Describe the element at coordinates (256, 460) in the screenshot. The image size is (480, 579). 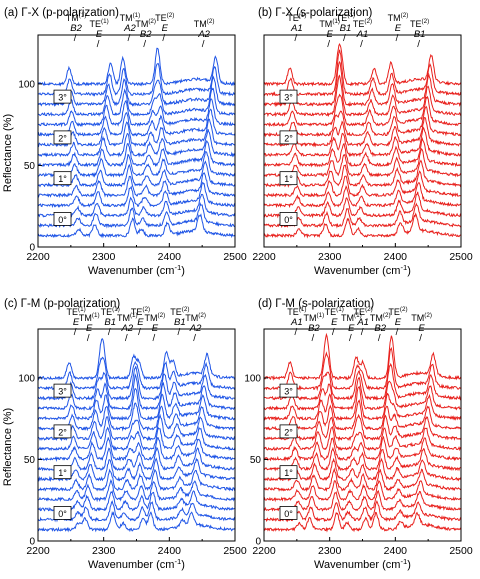
I see `y-tick-label: 50` at that location.